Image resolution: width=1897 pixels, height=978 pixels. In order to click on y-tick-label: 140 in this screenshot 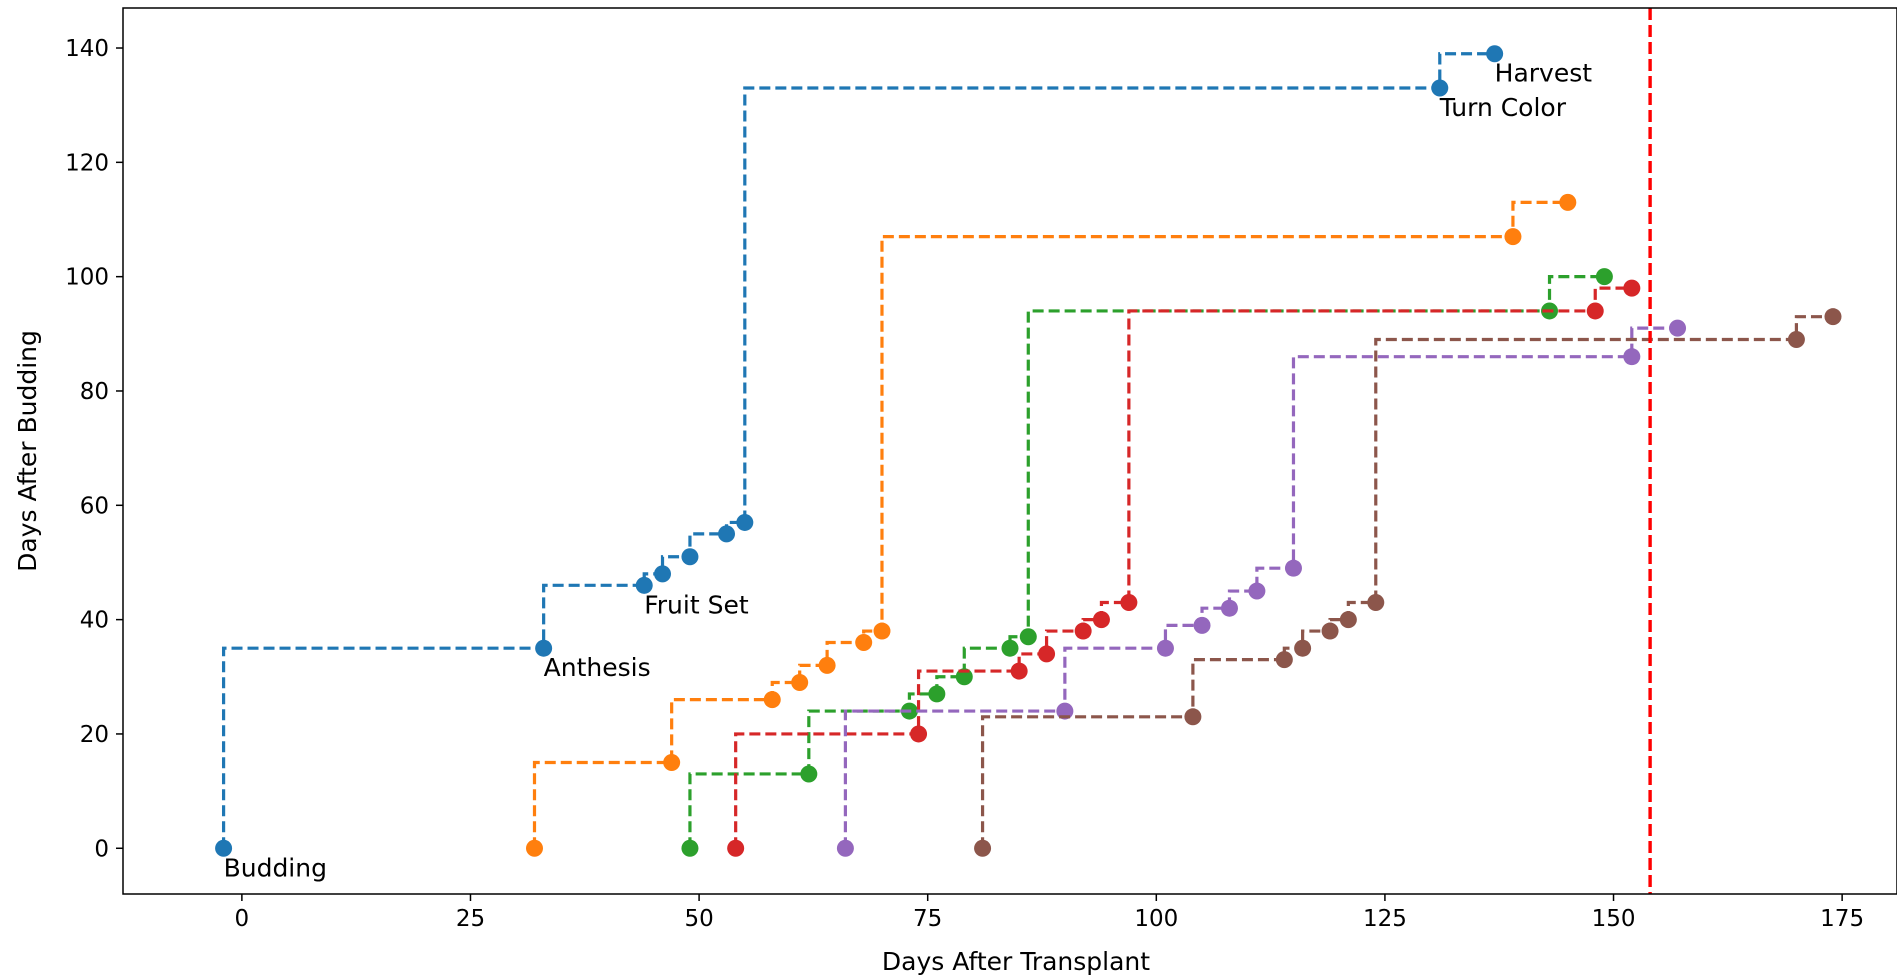, I will do `click(87, 49)`.